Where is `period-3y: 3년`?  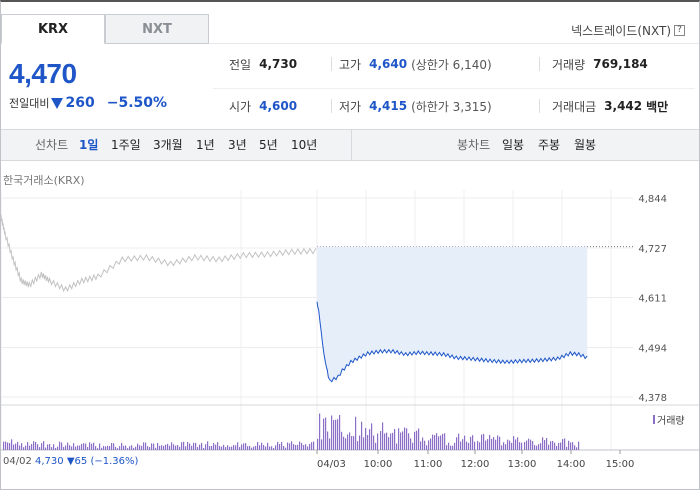
period-3y: 3년 is located at coordinates (237, 145).